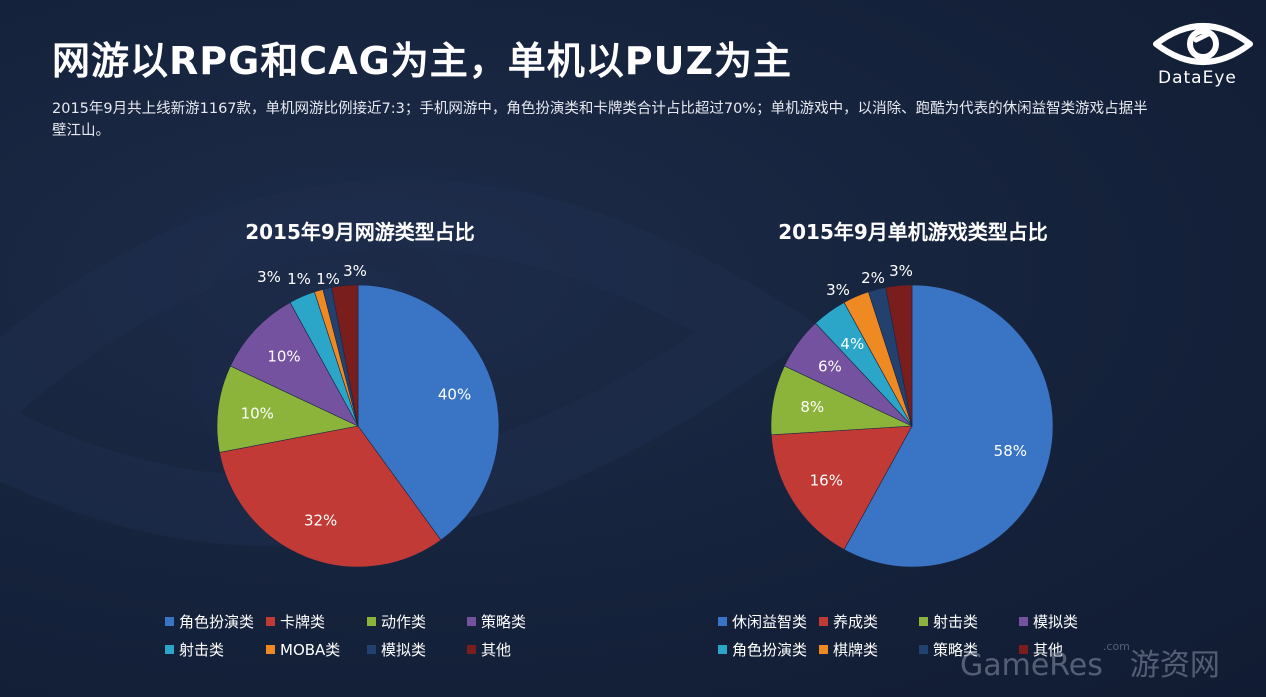 This screenshot has height=697, width=1266. I want to click on pie-label-0-2: 10%, so click(257, 413).